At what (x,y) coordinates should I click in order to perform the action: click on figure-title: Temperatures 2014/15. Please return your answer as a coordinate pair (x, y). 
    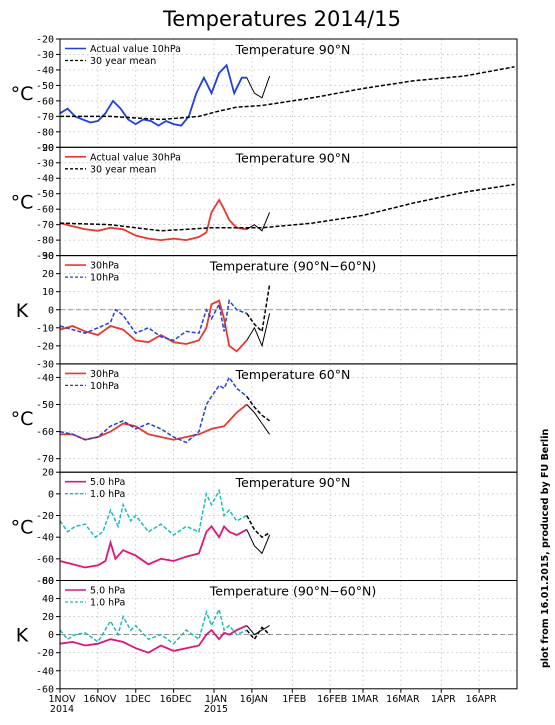
    Looking at the image, I should click on (281, 19).